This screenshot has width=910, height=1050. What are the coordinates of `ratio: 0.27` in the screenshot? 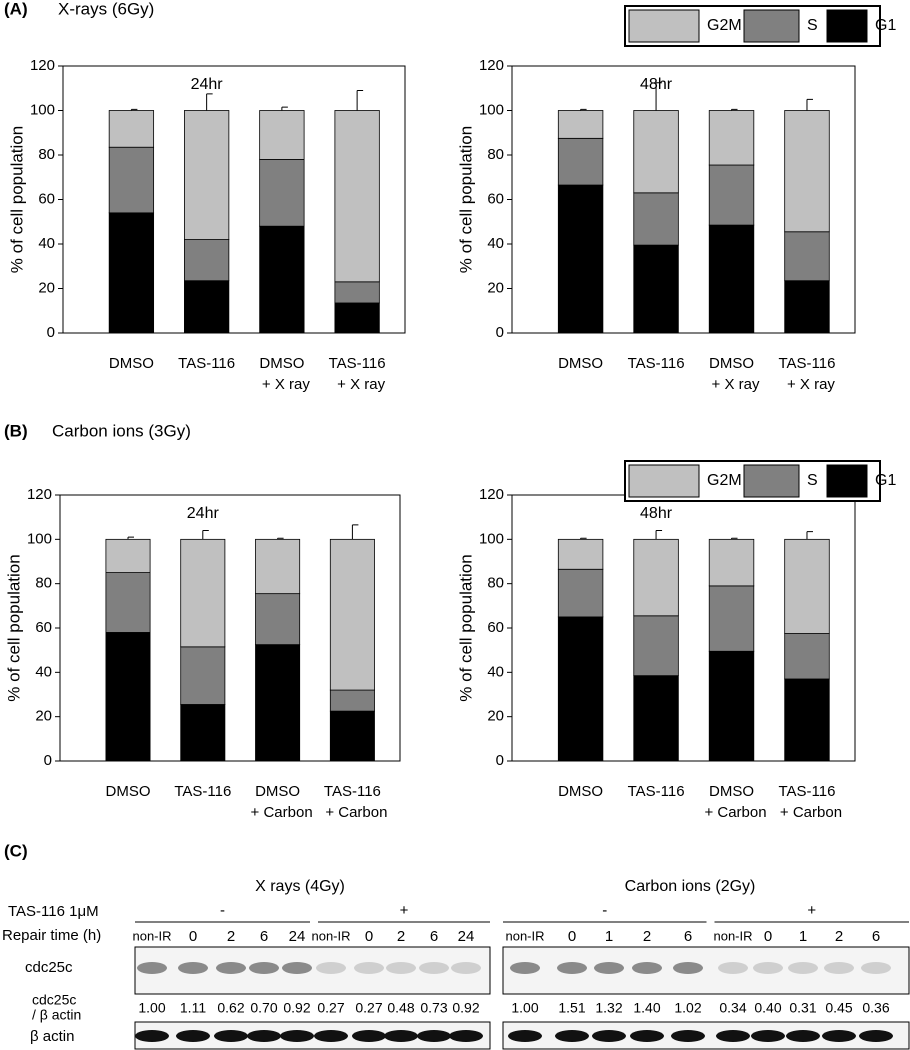 It's located at (368, 1008).